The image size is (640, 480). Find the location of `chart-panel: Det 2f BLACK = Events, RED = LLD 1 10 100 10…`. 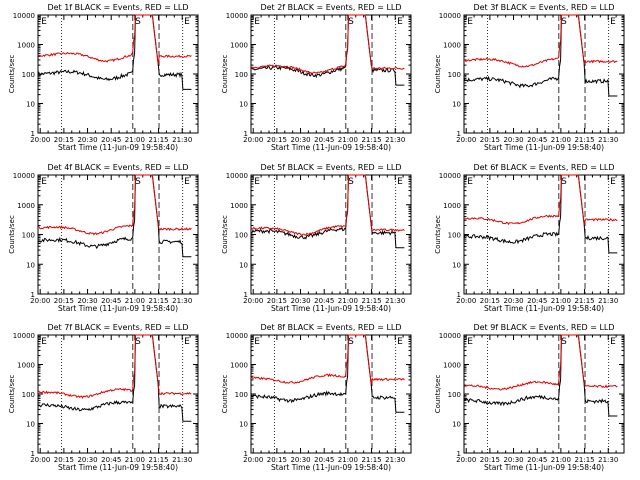

chart-panel: Det 2f BLACK = Events, RED = LLD 1 10 100 10… is located at coordinates (316, 77).